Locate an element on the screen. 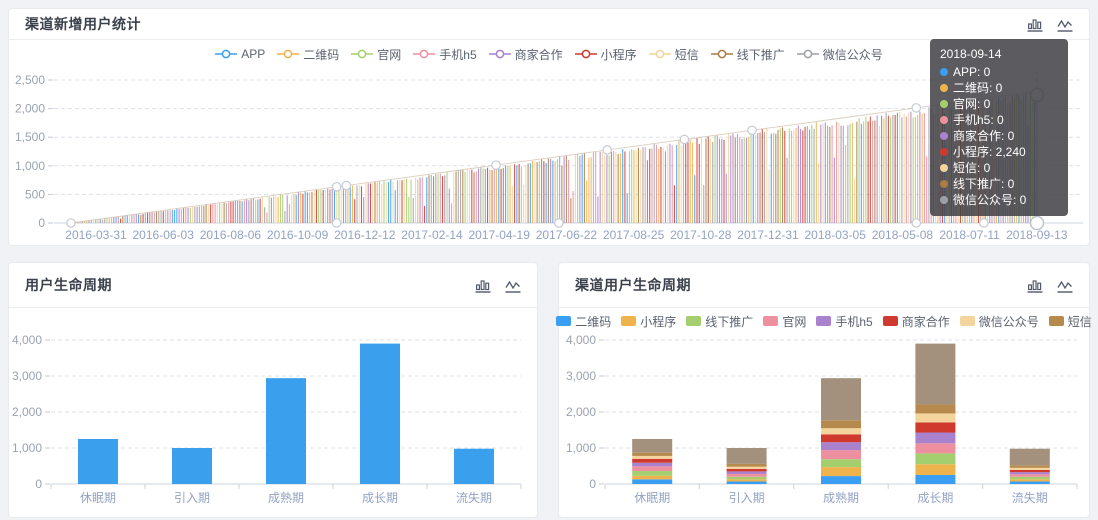 This screenshot has width=1098, height=520. axis-label: 2018-09-13 is located at coordinates (1037, 235).